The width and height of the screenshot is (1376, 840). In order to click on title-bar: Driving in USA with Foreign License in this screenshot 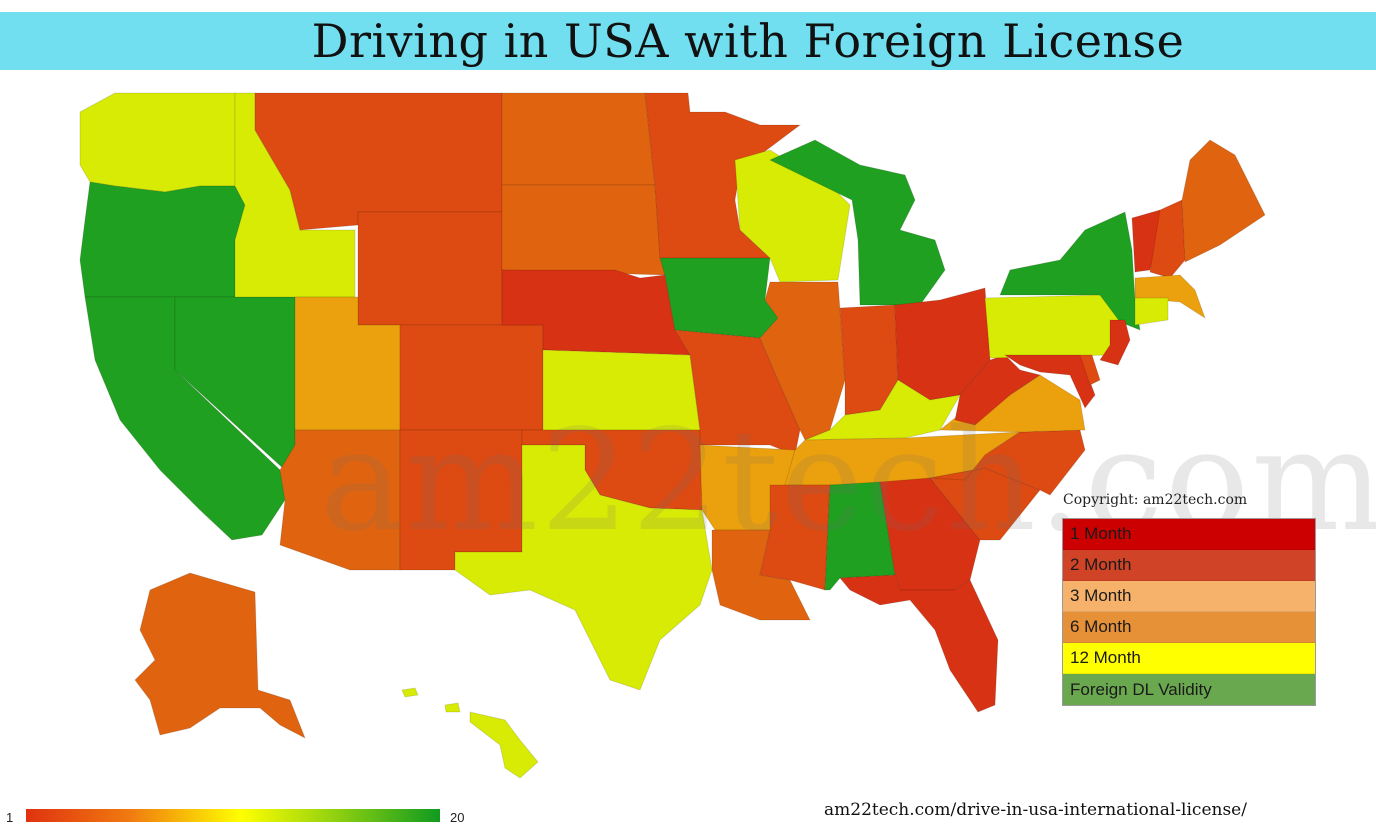, I will do `click(688, 41)`.